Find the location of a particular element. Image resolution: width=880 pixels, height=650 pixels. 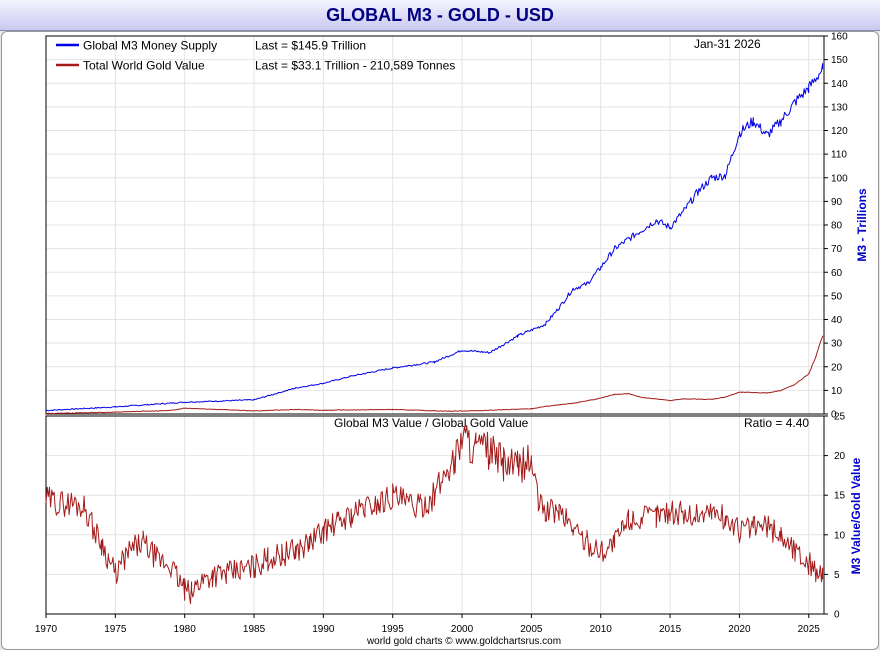

ratio-chart-title: Global M3 Value / Global Gold Value is located at coordinates (431, 423).